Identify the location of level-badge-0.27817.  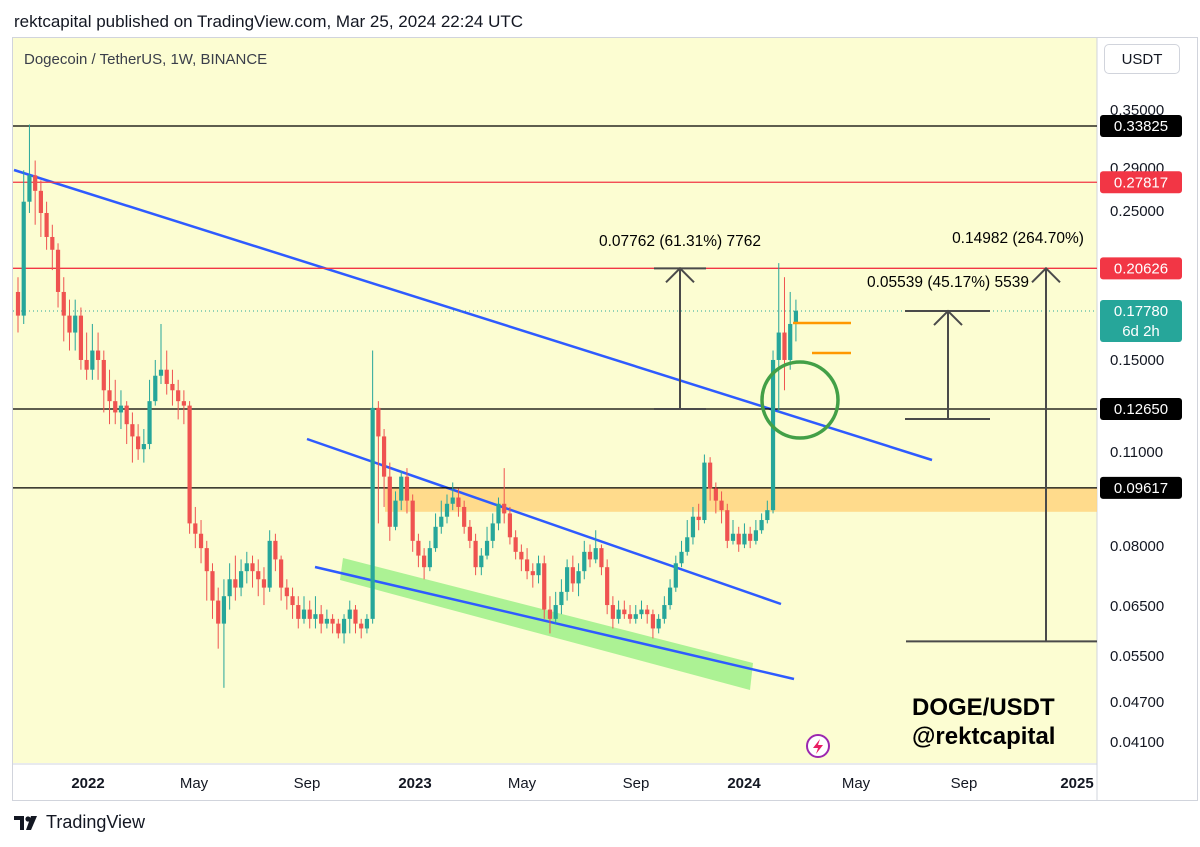
(1141, 182).